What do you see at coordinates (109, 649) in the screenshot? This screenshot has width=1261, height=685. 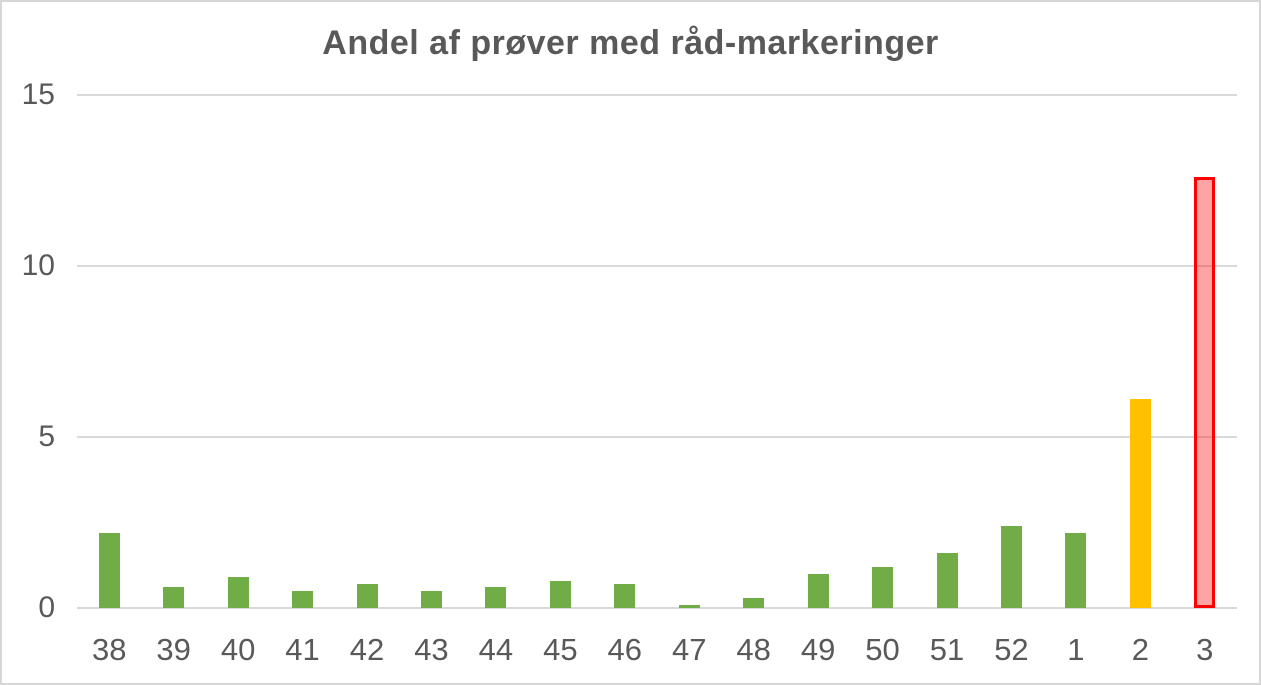 I see `x-tick-label-38: 38` at bounding box center [109, 649].